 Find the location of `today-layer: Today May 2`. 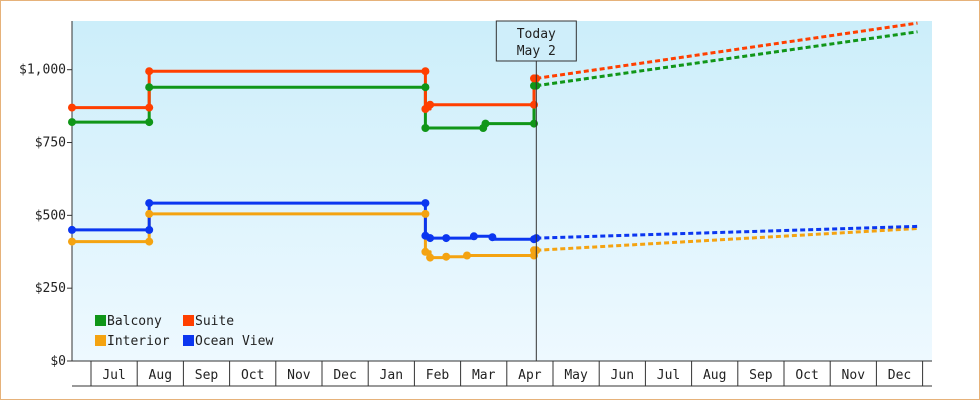

today-layer: Today May 2 is located at coordinates (536, 190).